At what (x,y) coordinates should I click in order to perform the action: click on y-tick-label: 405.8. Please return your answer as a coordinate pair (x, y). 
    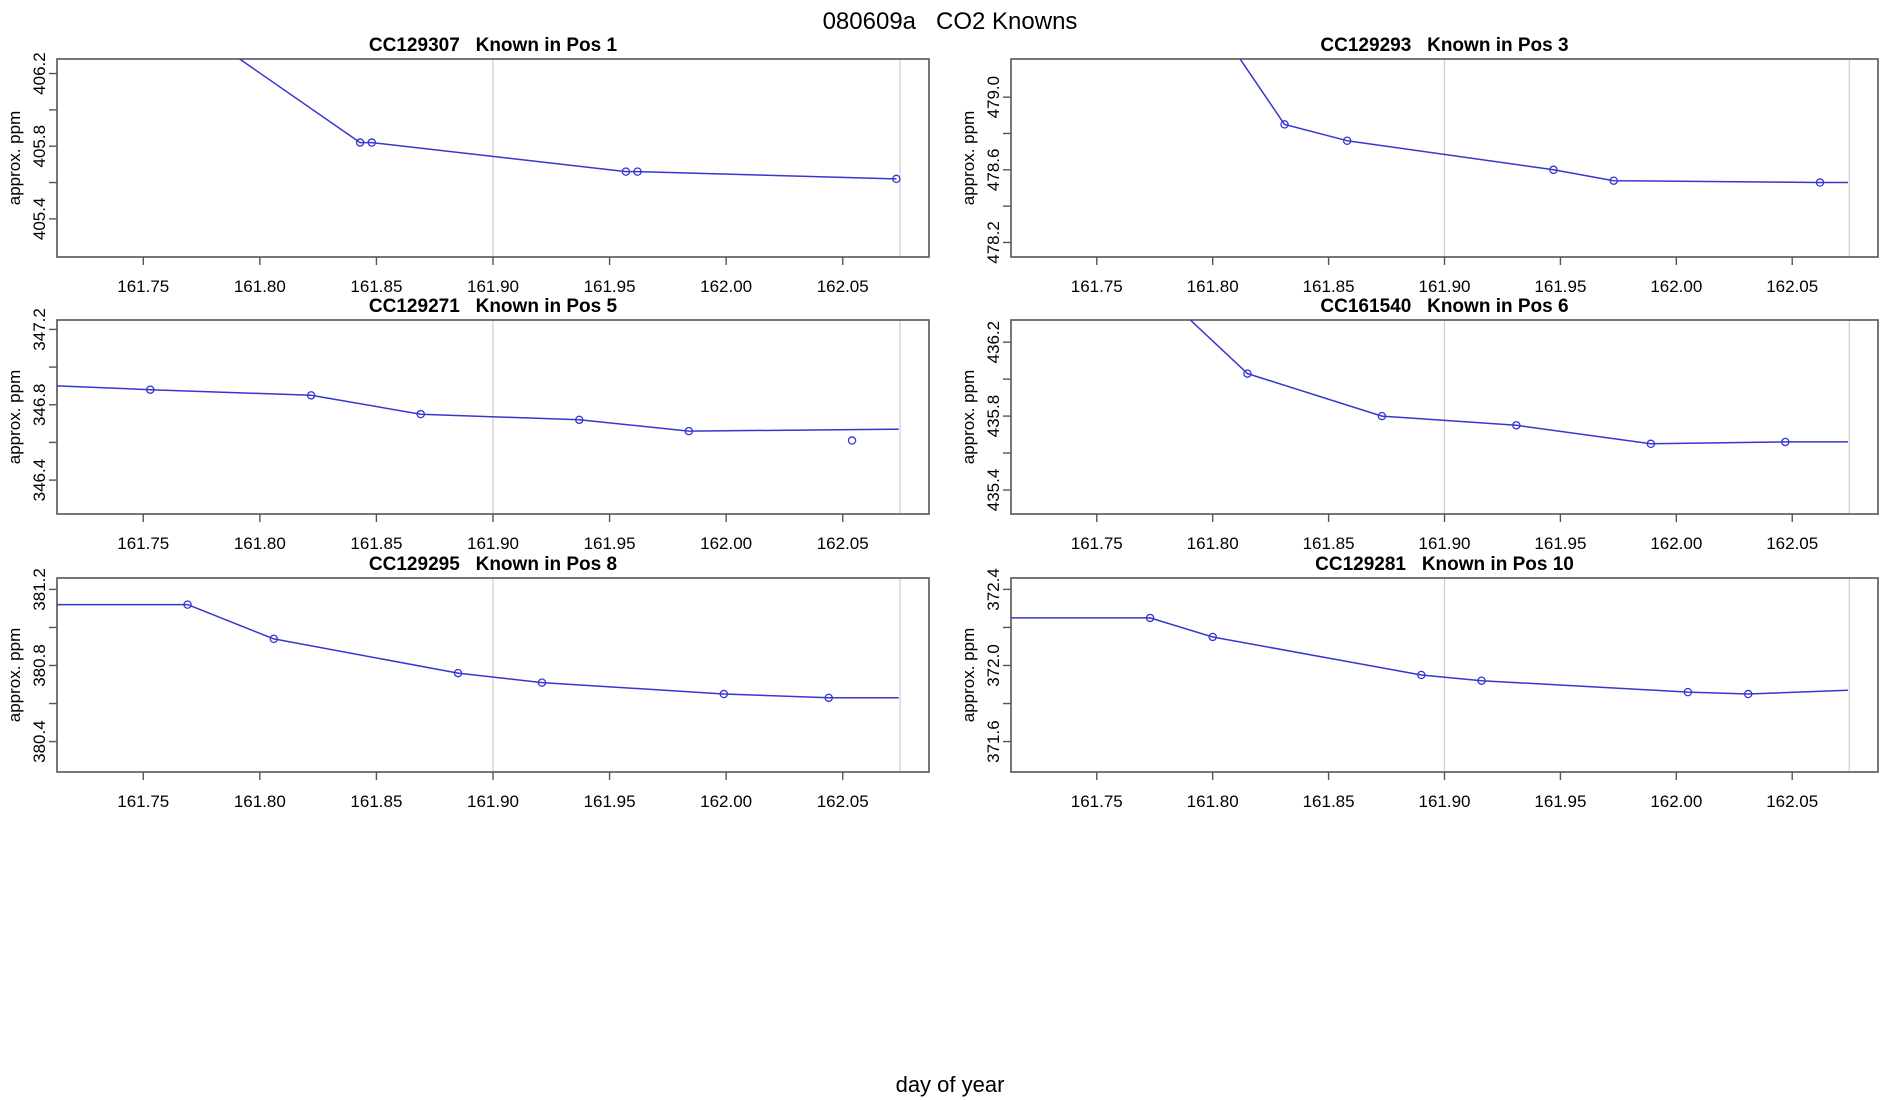
    Looking at the image, I should click on (39, 146).